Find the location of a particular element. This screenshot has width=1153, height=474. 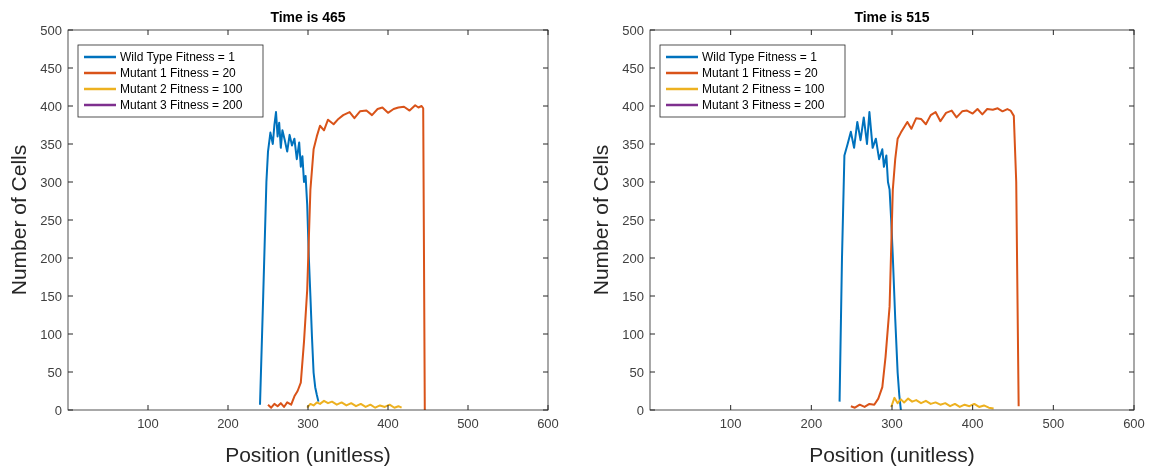

chart-title: Time is 515 is located at coordinates (892, 17).